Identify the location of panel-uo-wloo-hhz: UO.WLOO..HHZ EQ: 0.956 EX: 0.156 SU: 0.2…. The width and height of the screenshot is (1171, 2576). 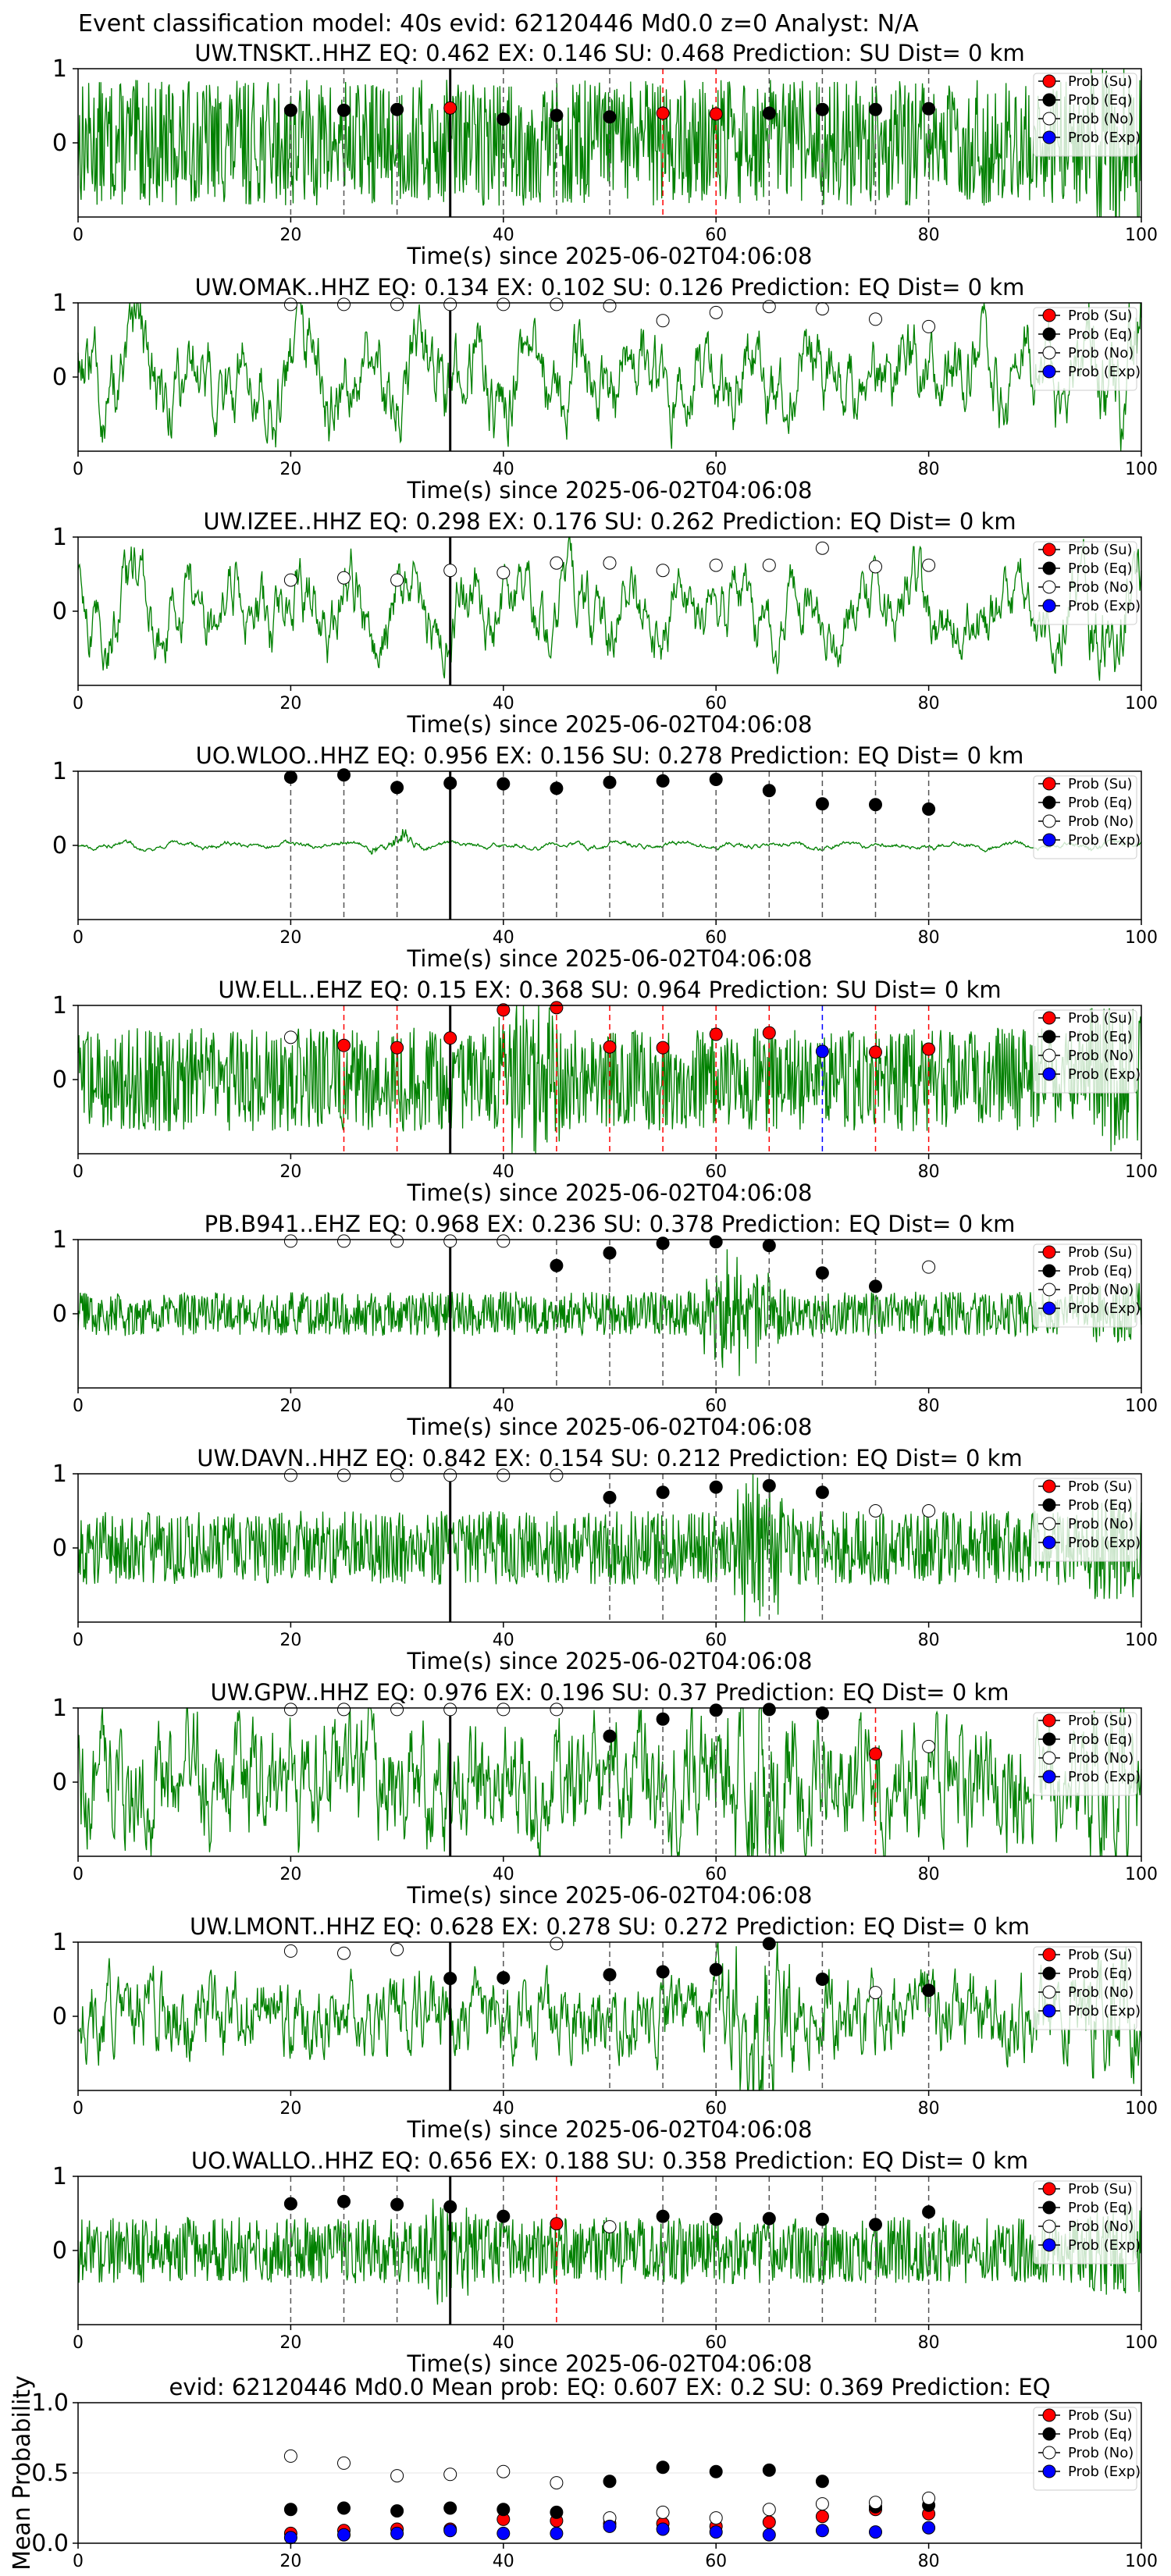
(605, 857).